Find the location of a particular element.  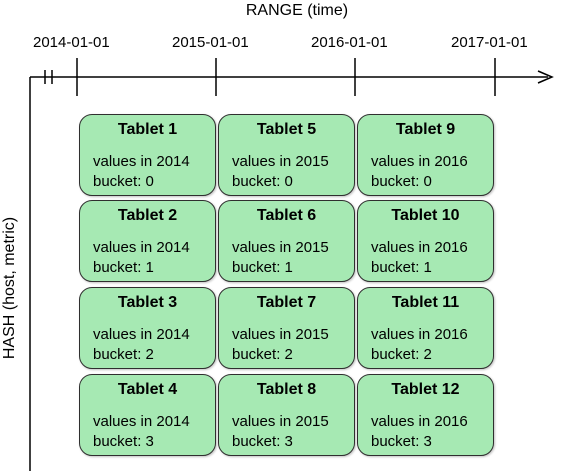

tablet: Tablet 10 values in 2016 bucket: 1 is located at coordinates (425, 241).